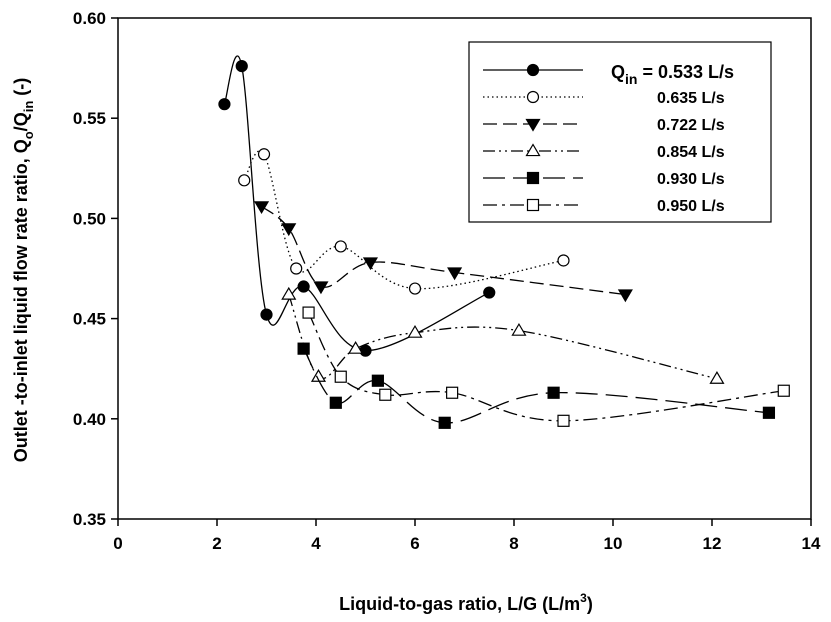  I want to click on legend-box, so click(620, 132).